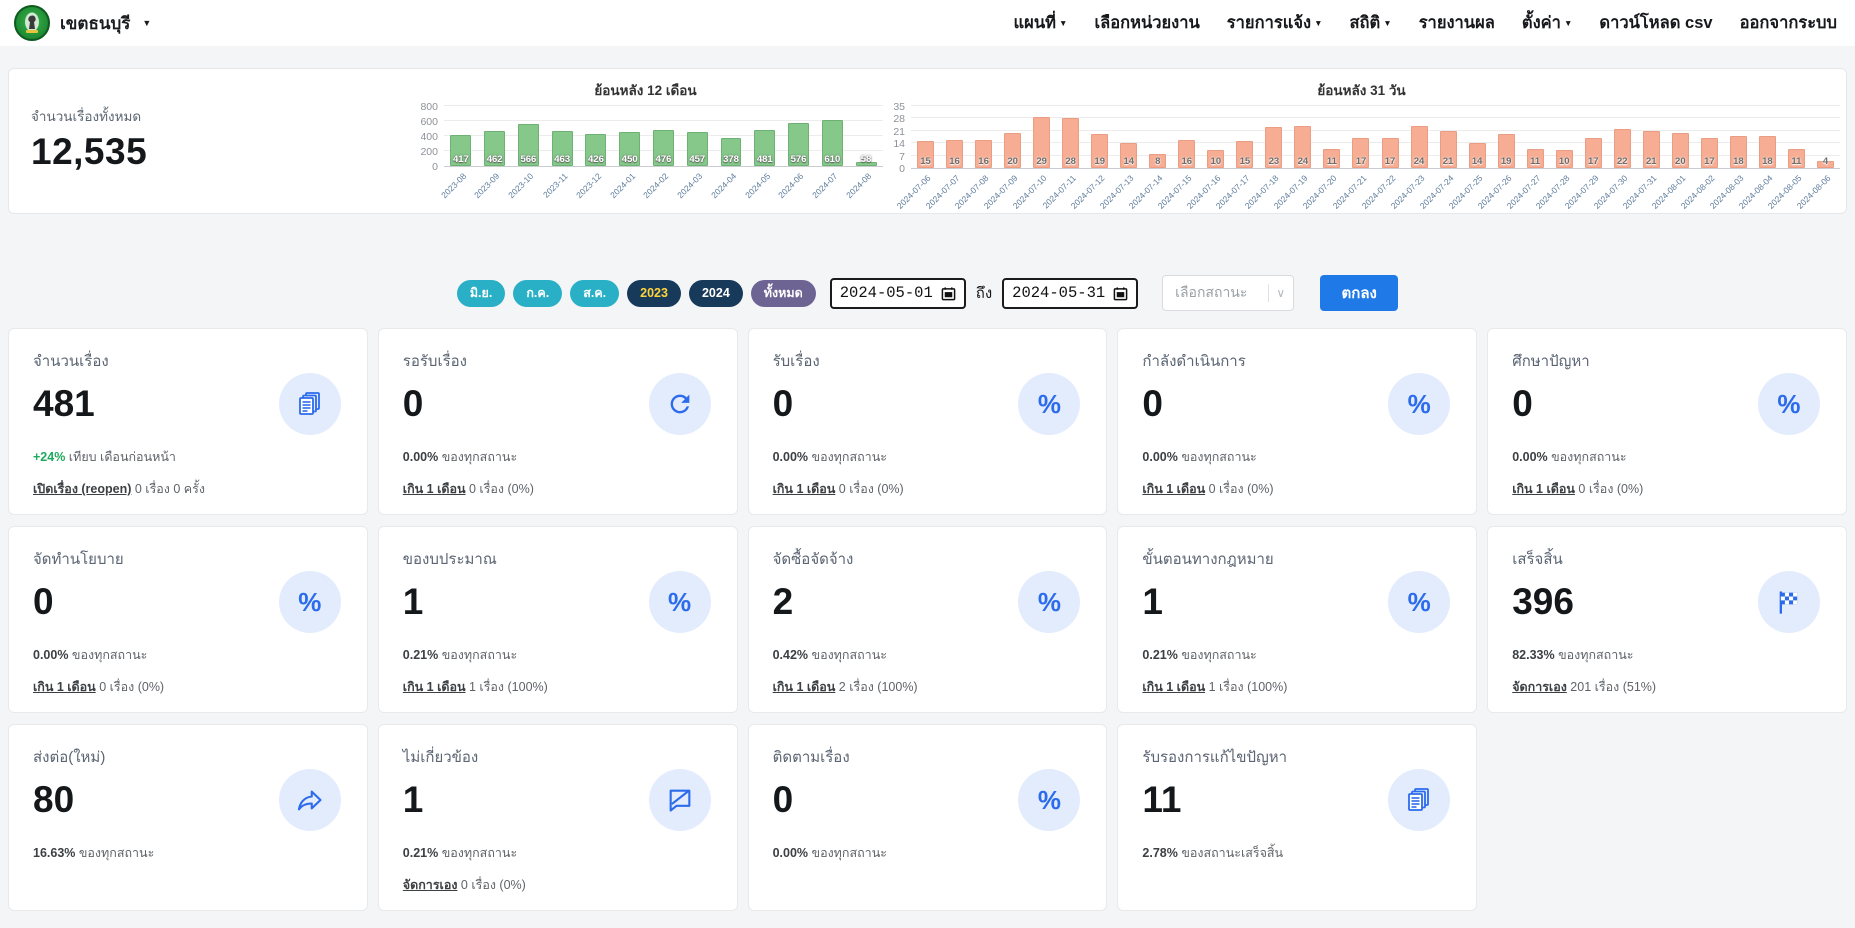 This screenshot has width=1855, height=928. Describe the element at coordinates (309, 800) in the screenshot. I see `share-icon` at that location.